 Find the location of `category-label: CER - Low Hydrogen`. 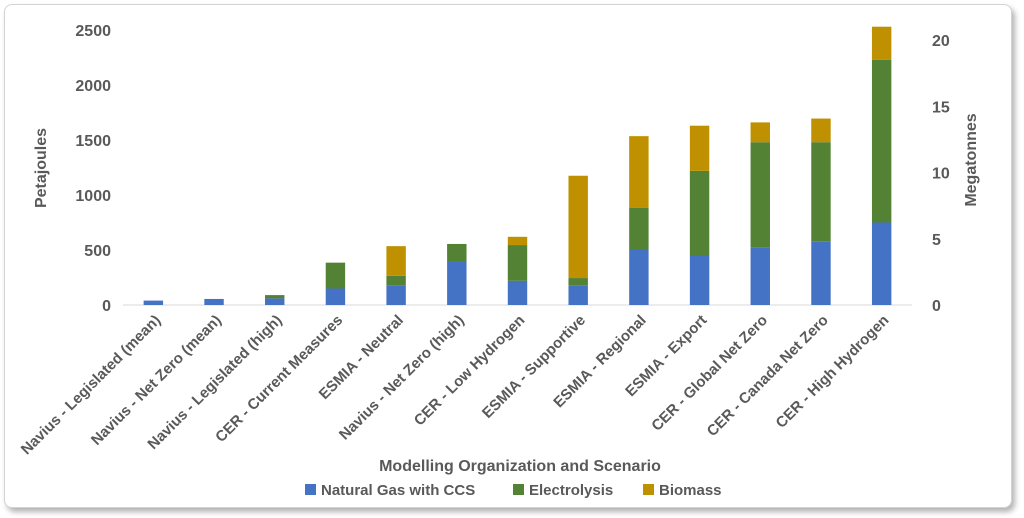

category-label: CER - Low Hydrogen is located at coordinates (470, 371).